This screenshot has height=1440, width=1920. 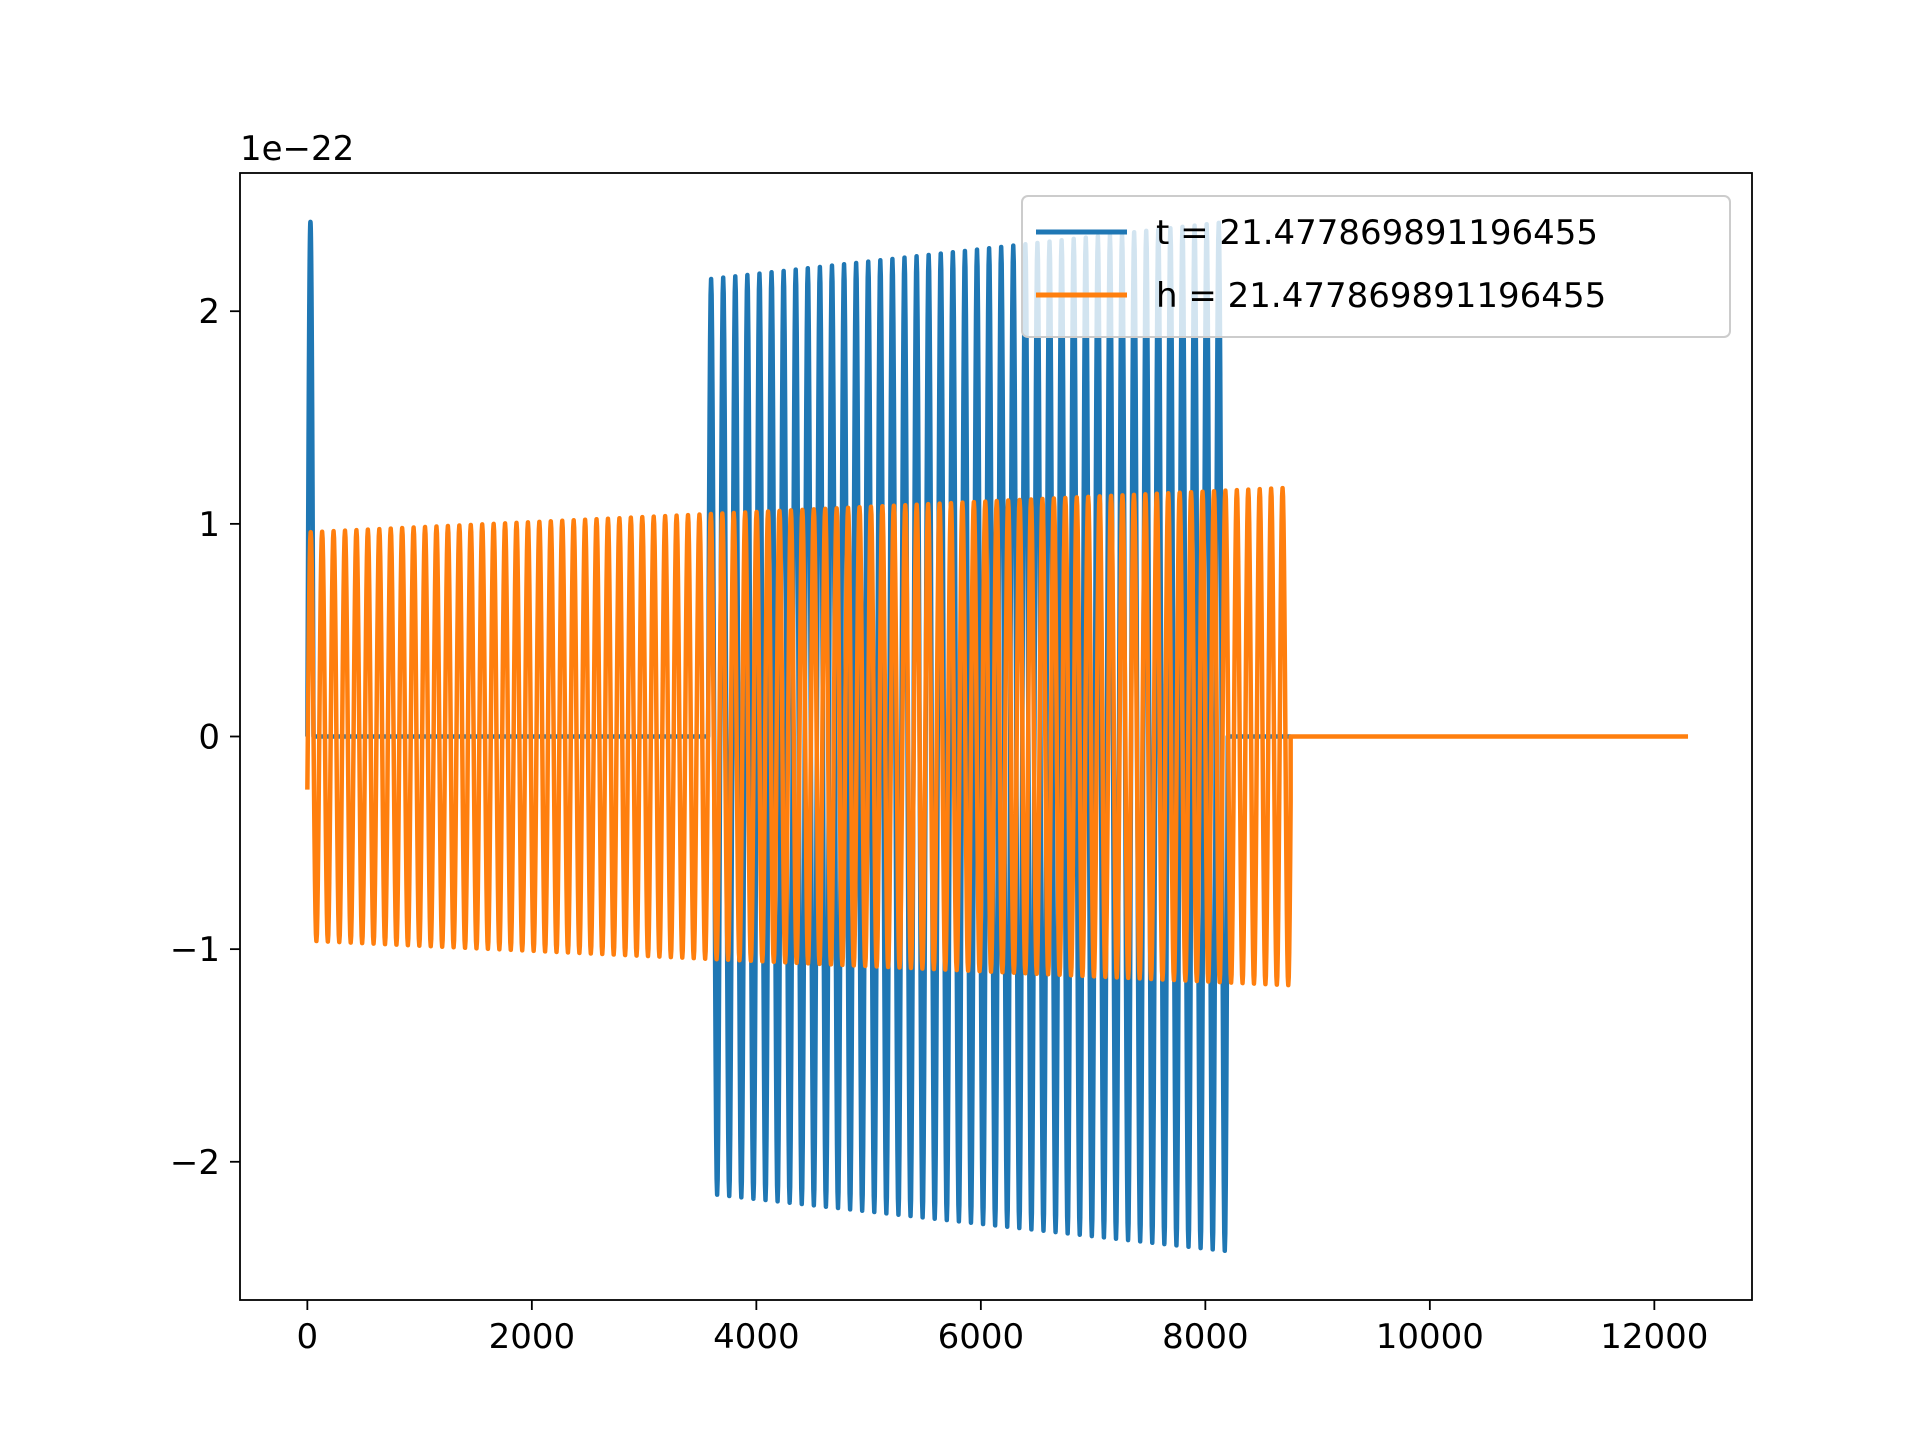 What do you see at coordinates (195, 1163) in the screenshot?
I see `y-tick-label: −2` at bounding box center [195, 1163].